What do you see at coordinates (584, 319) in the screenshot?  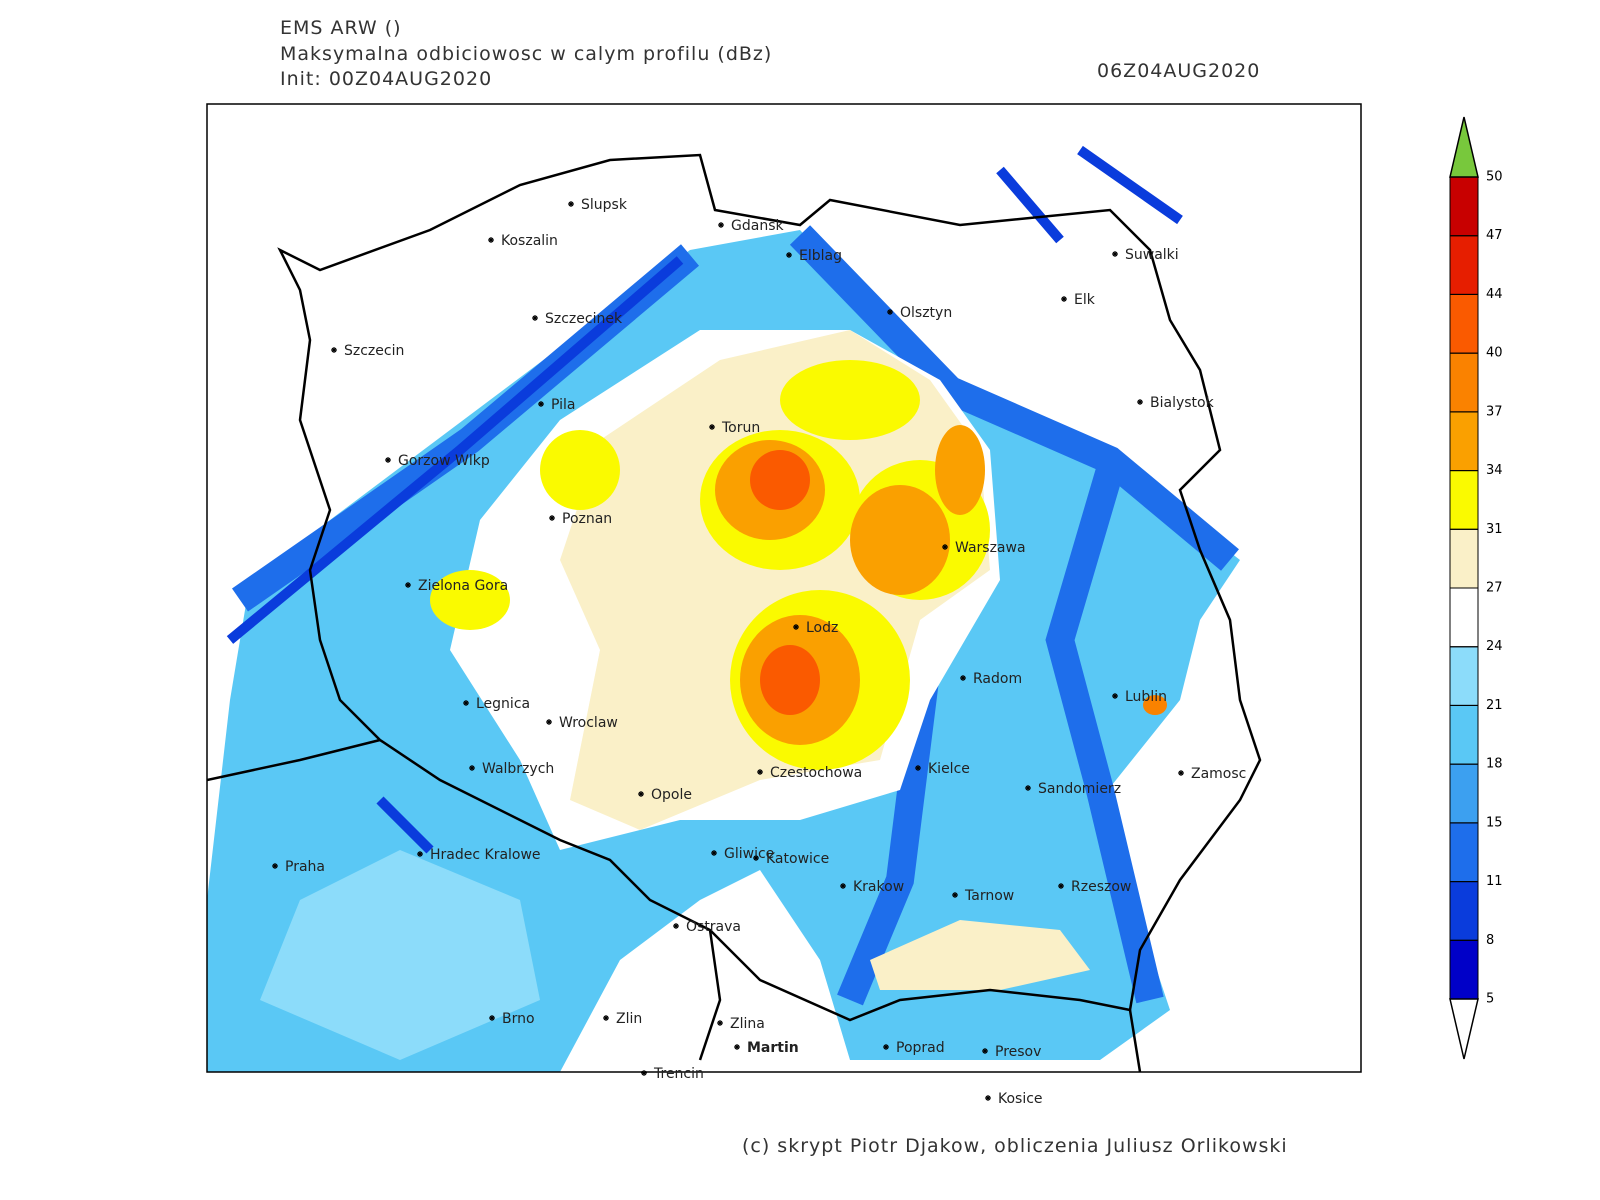 I see `city-label: Szczecinek` at bounding box center [584, 319].